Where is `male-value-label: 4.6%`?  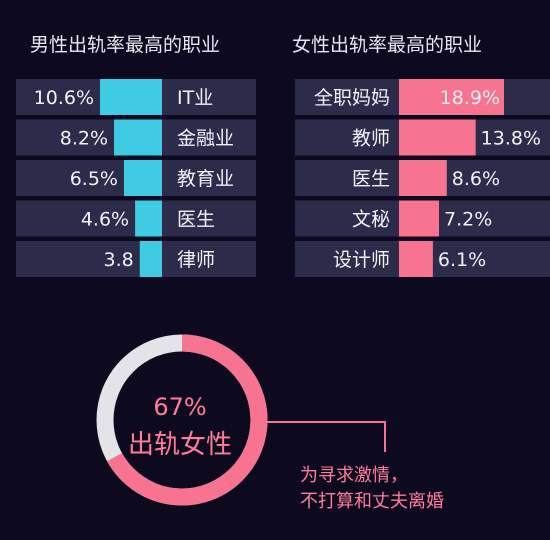
male-value-label: 4.6% is located at coordinates (105, 220).